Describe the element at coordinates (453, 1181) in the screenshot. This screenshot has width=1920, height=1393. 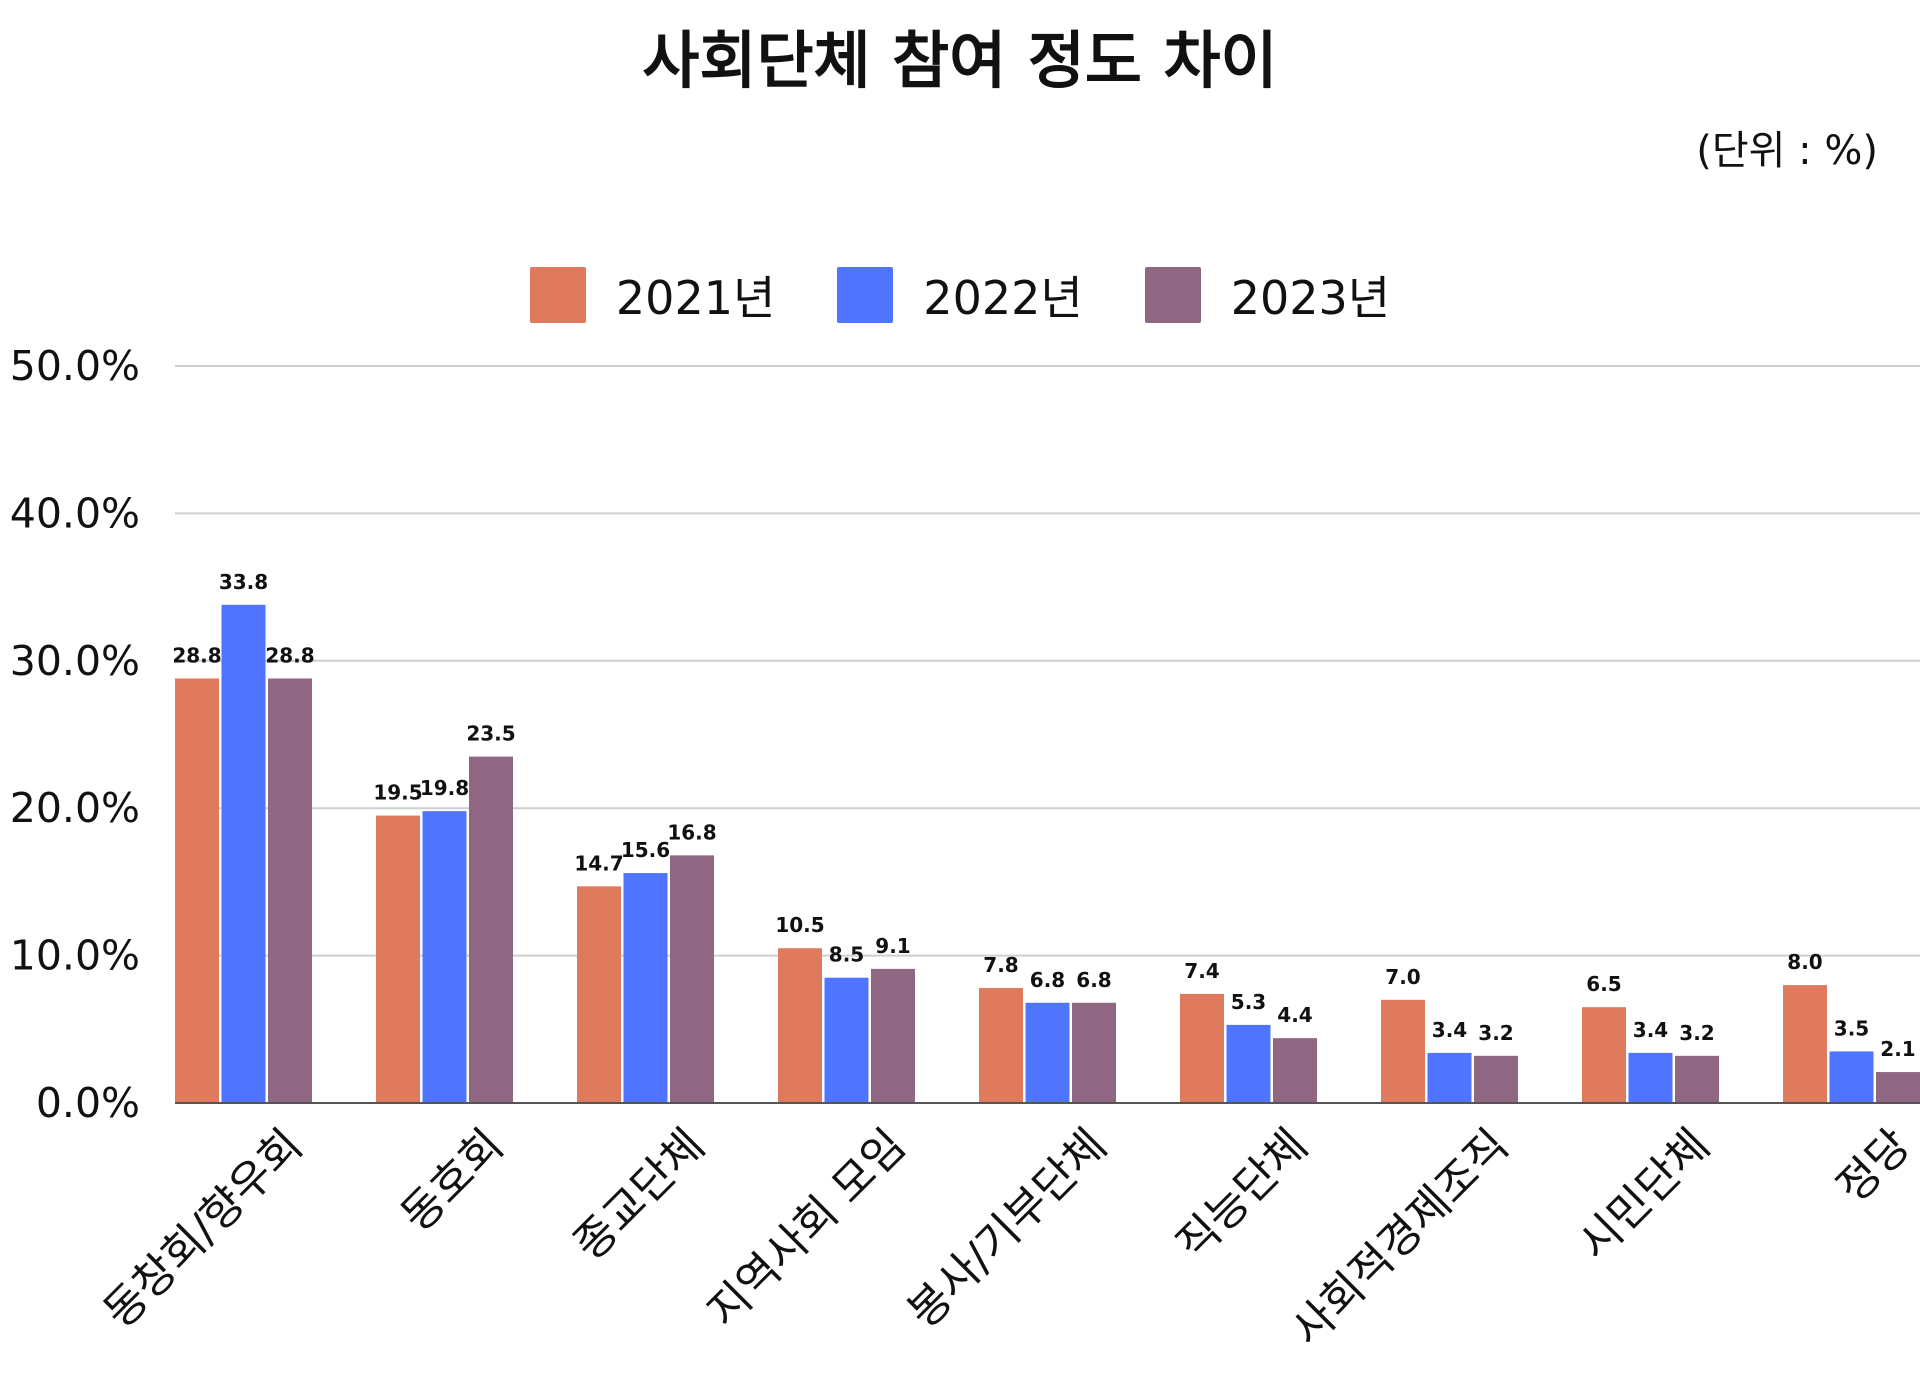
I see `category-label: 동호회` at that location.